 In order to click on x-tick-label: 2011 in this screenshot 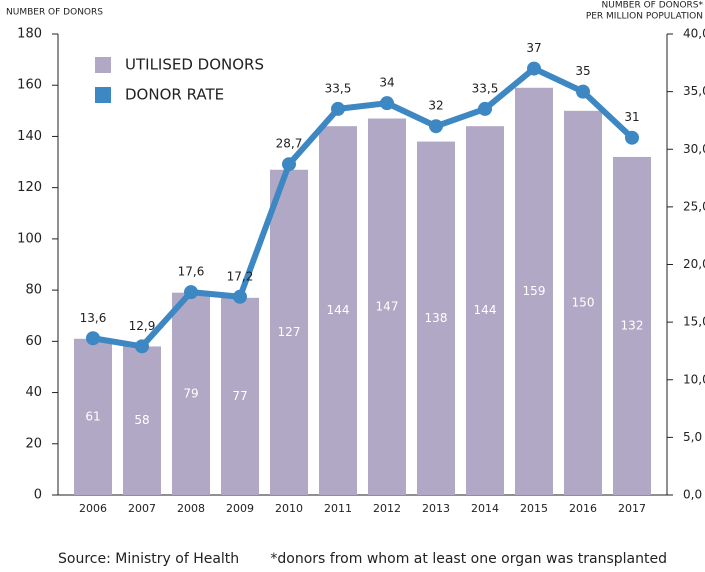, I will do `click(338, 508)`.